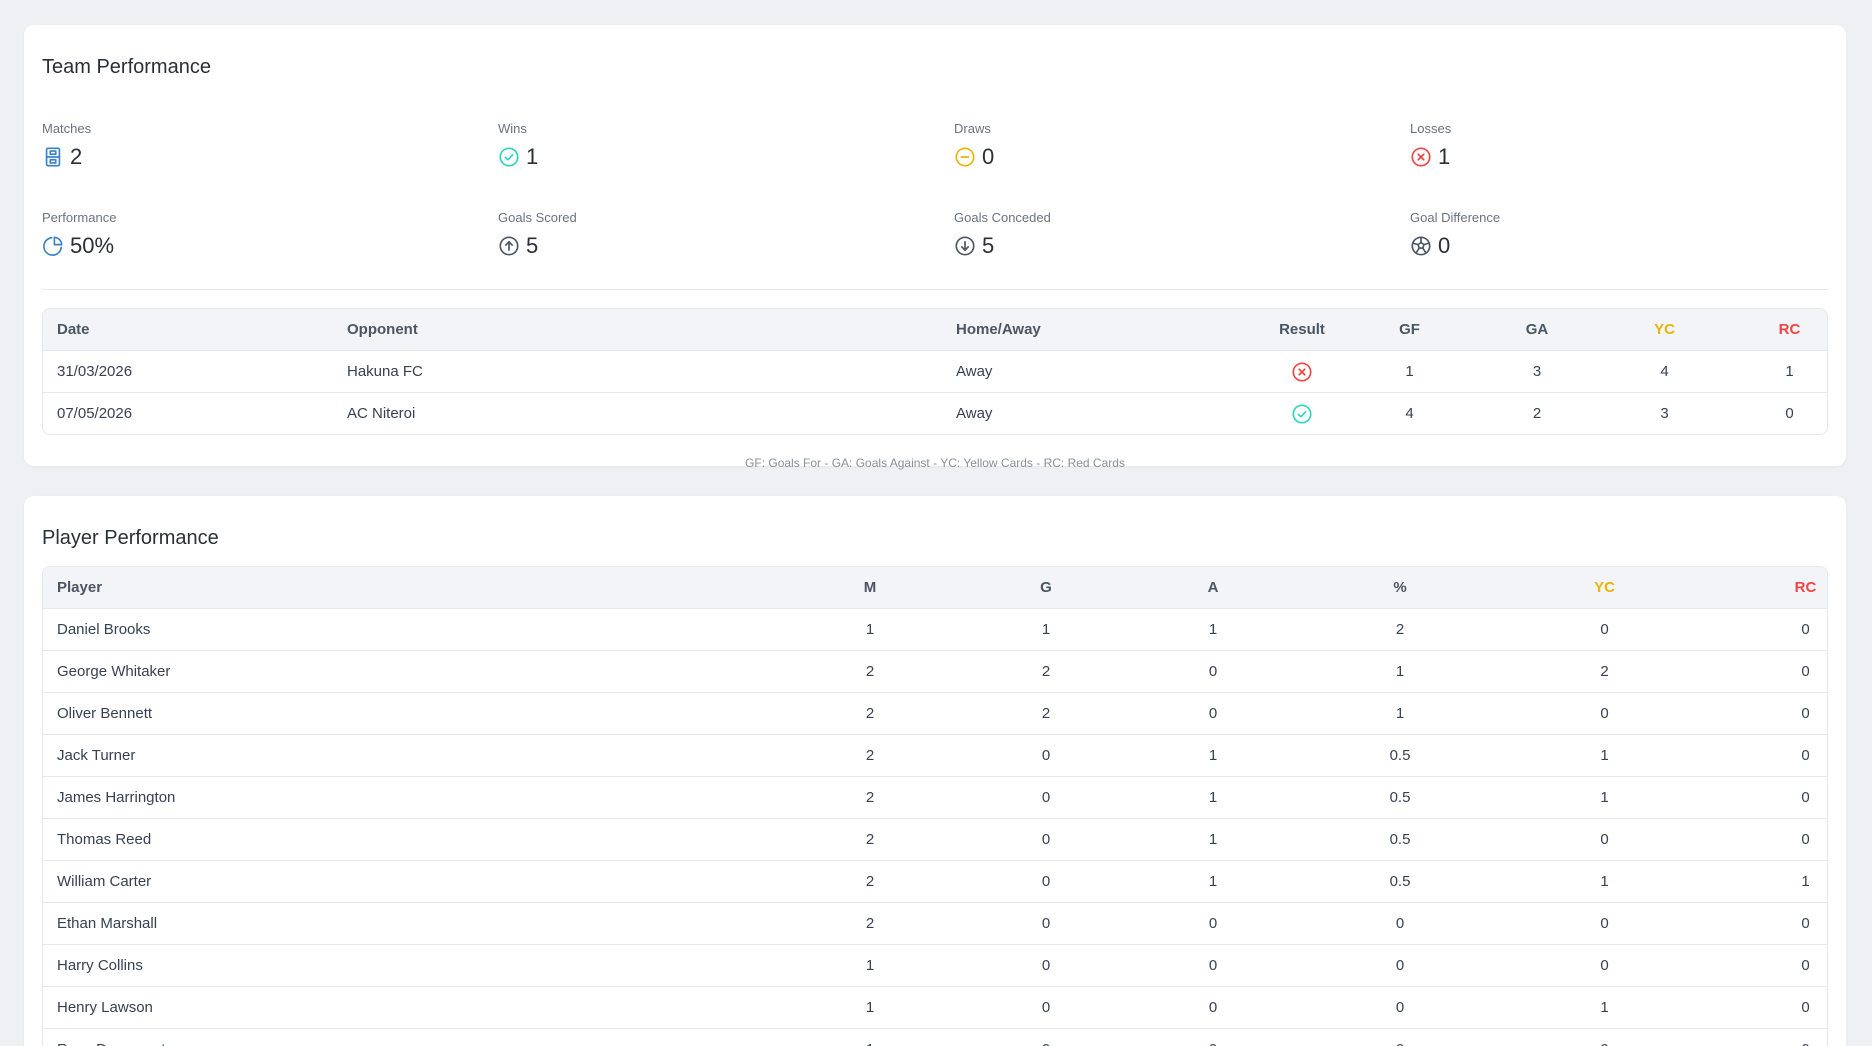 Image resolution: width=1872 pixels, height=1046 pixels. What do you see at coordinates (935, 923) in the screenshot?
I see `player-row: Ethan Marshall 2 0 0 0 0 0` at bounding box center [935, 923].